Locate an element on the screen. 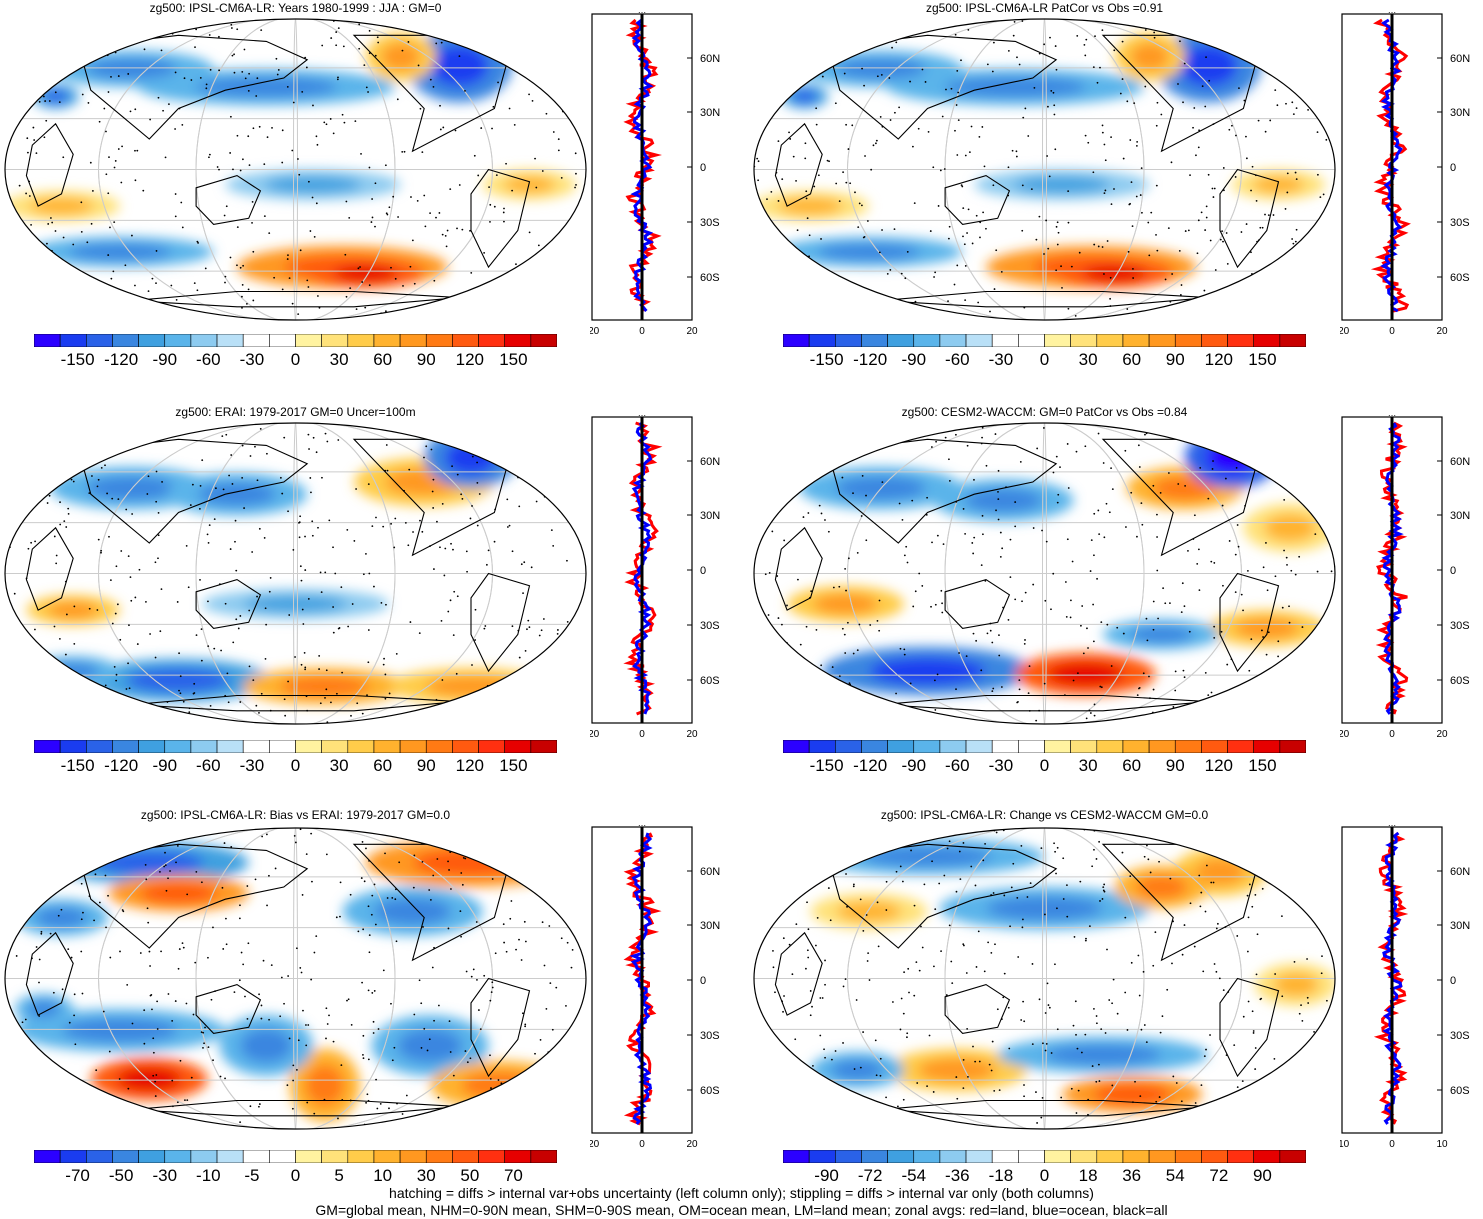  latitude-tick-label: 30S is located at coordinates (710, 1036).